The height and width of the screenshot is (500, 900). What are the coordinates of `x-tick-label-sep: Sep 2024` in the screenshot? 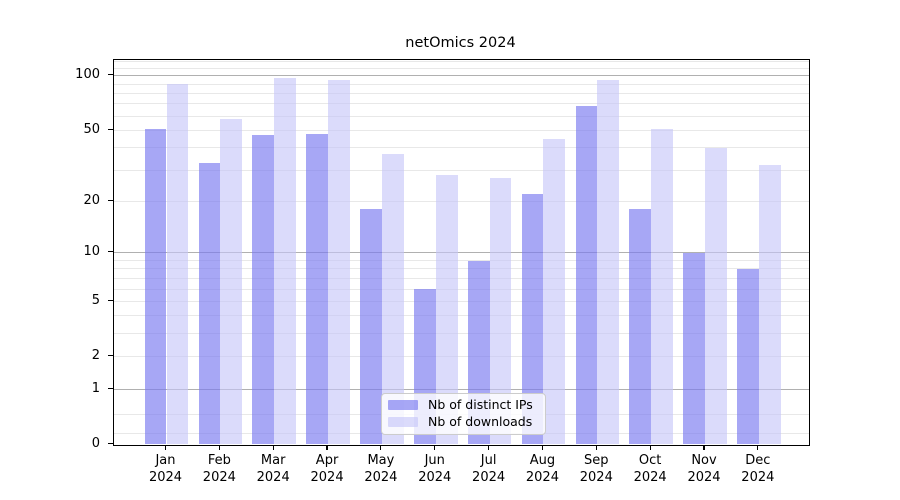 It's located at (596, 469).